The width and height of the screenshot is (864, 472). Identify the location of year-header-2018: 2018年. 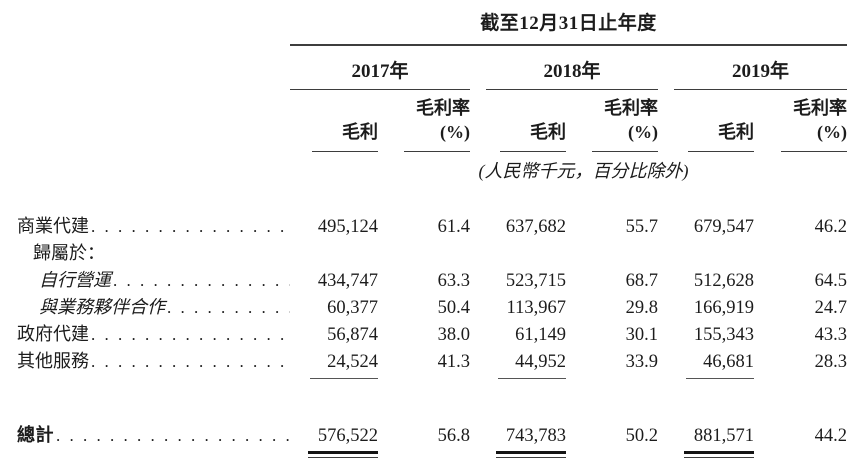
(572, 70).